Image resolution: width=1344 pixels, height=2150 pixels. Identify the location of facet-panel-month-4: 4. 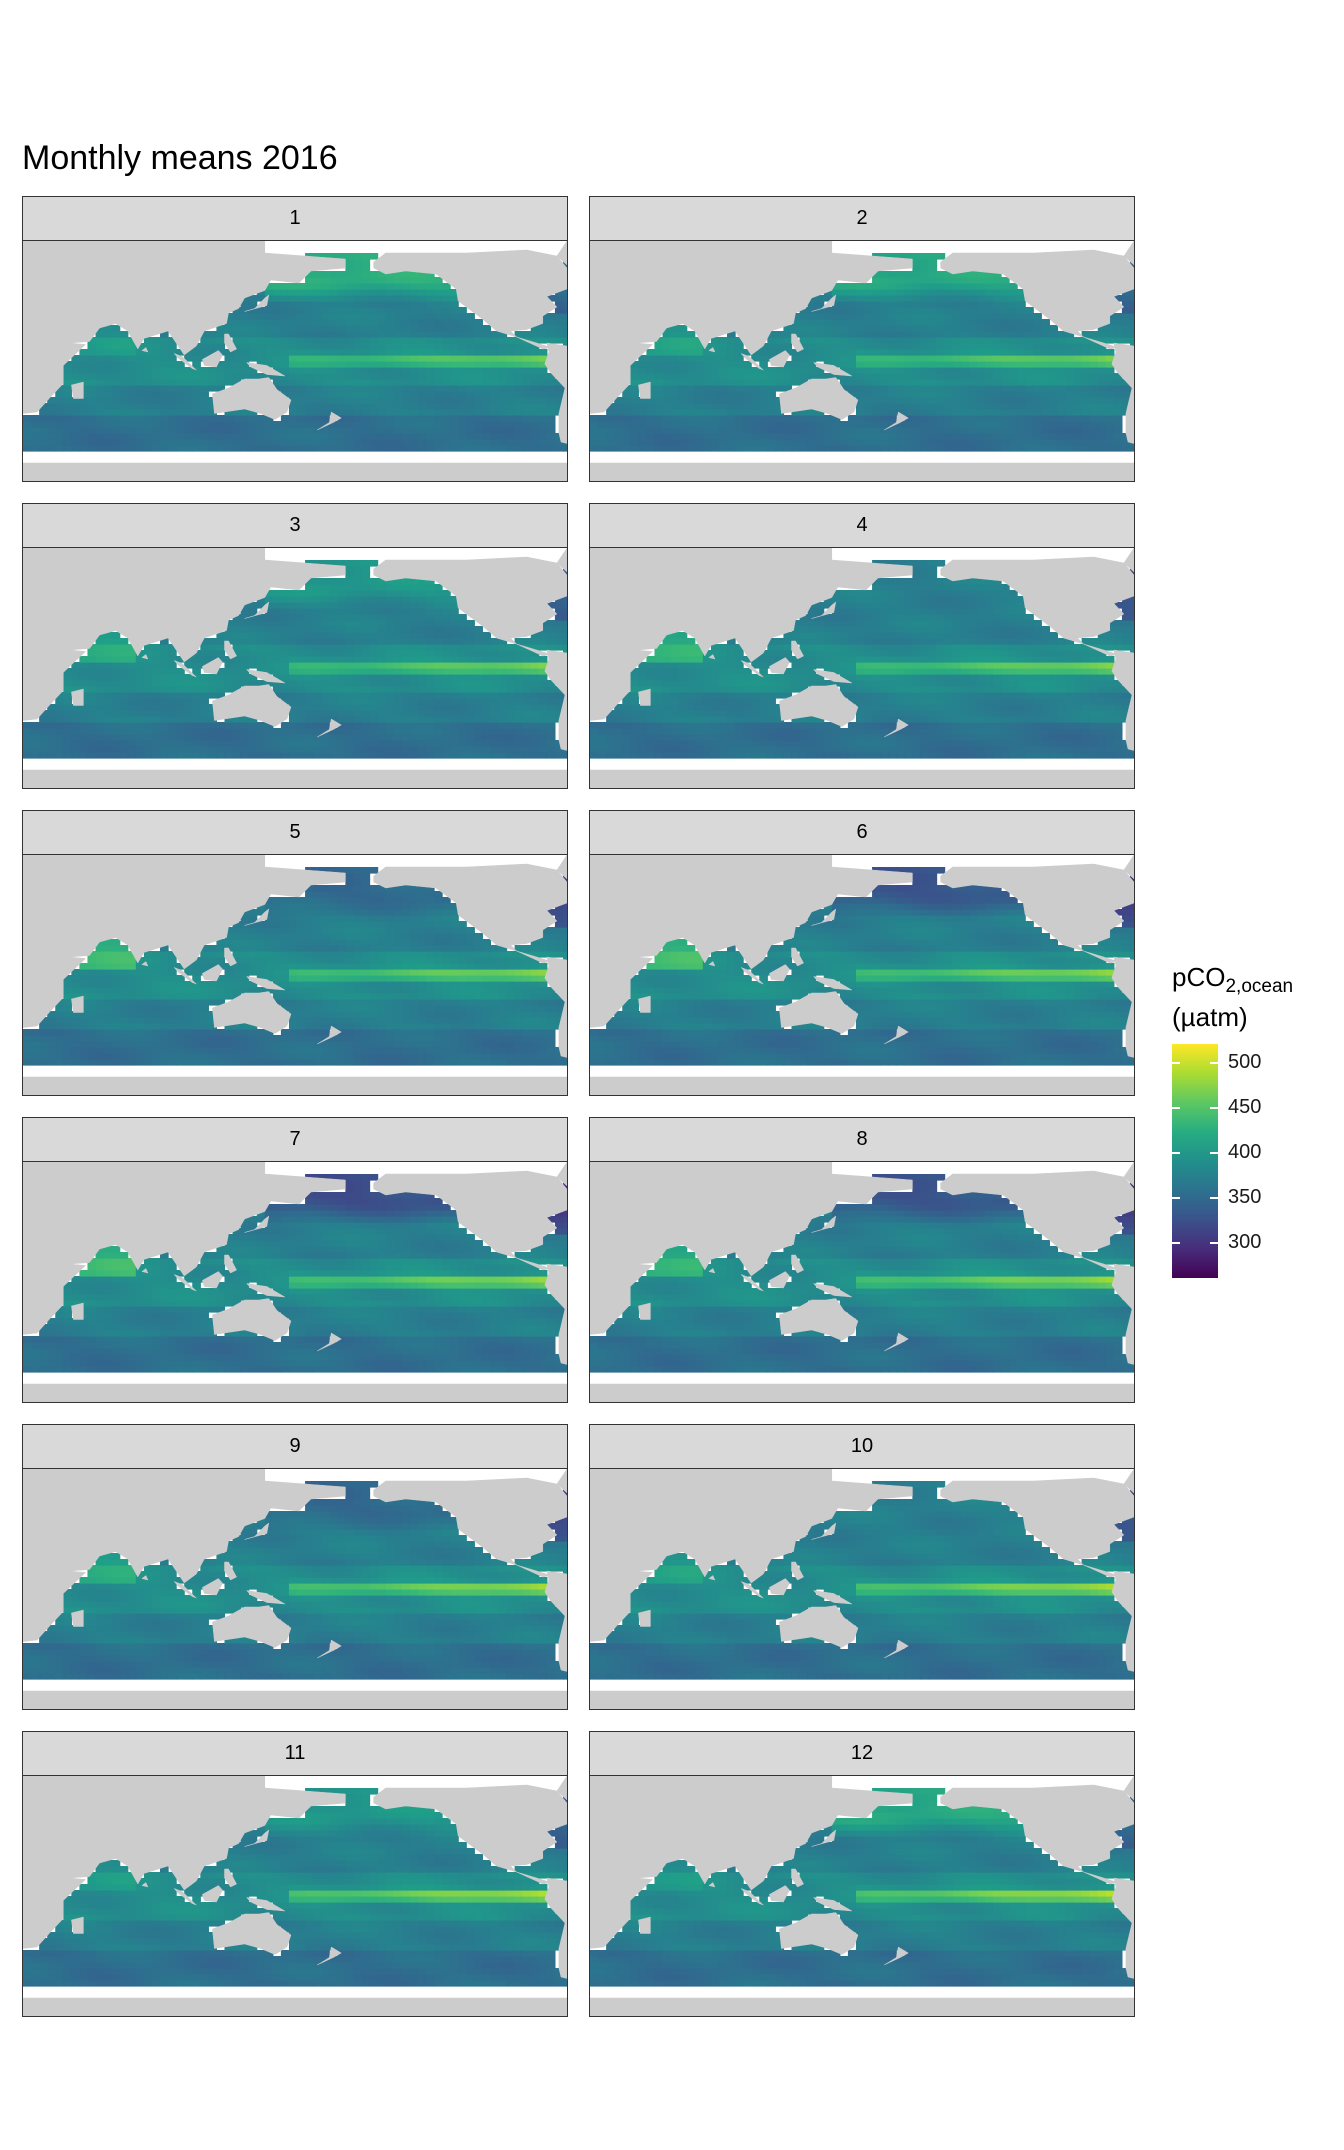
(862, 646).